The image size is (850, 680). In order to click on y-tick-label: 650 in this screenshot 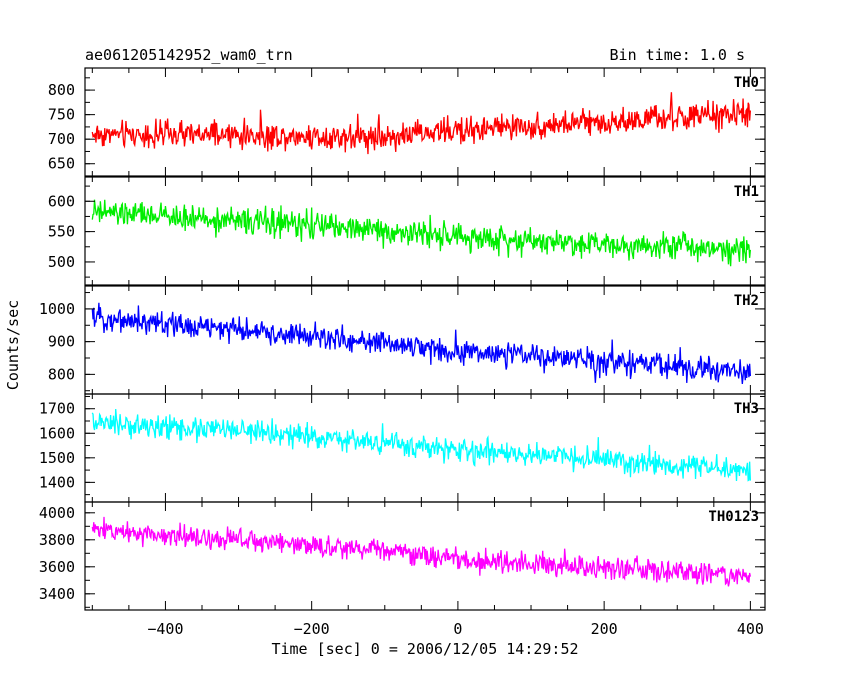, I will do `click(61, 164)`.